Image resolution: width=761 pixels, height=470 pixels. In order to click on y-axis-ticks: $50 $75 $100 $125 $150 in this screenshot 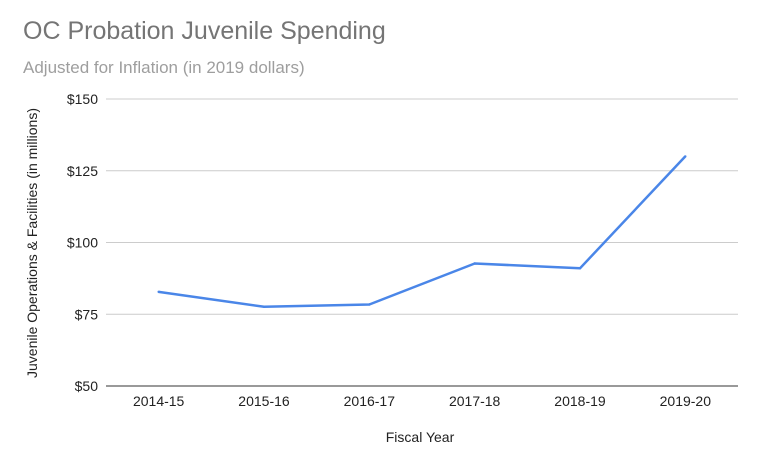, I will do `click(82, 242)`.